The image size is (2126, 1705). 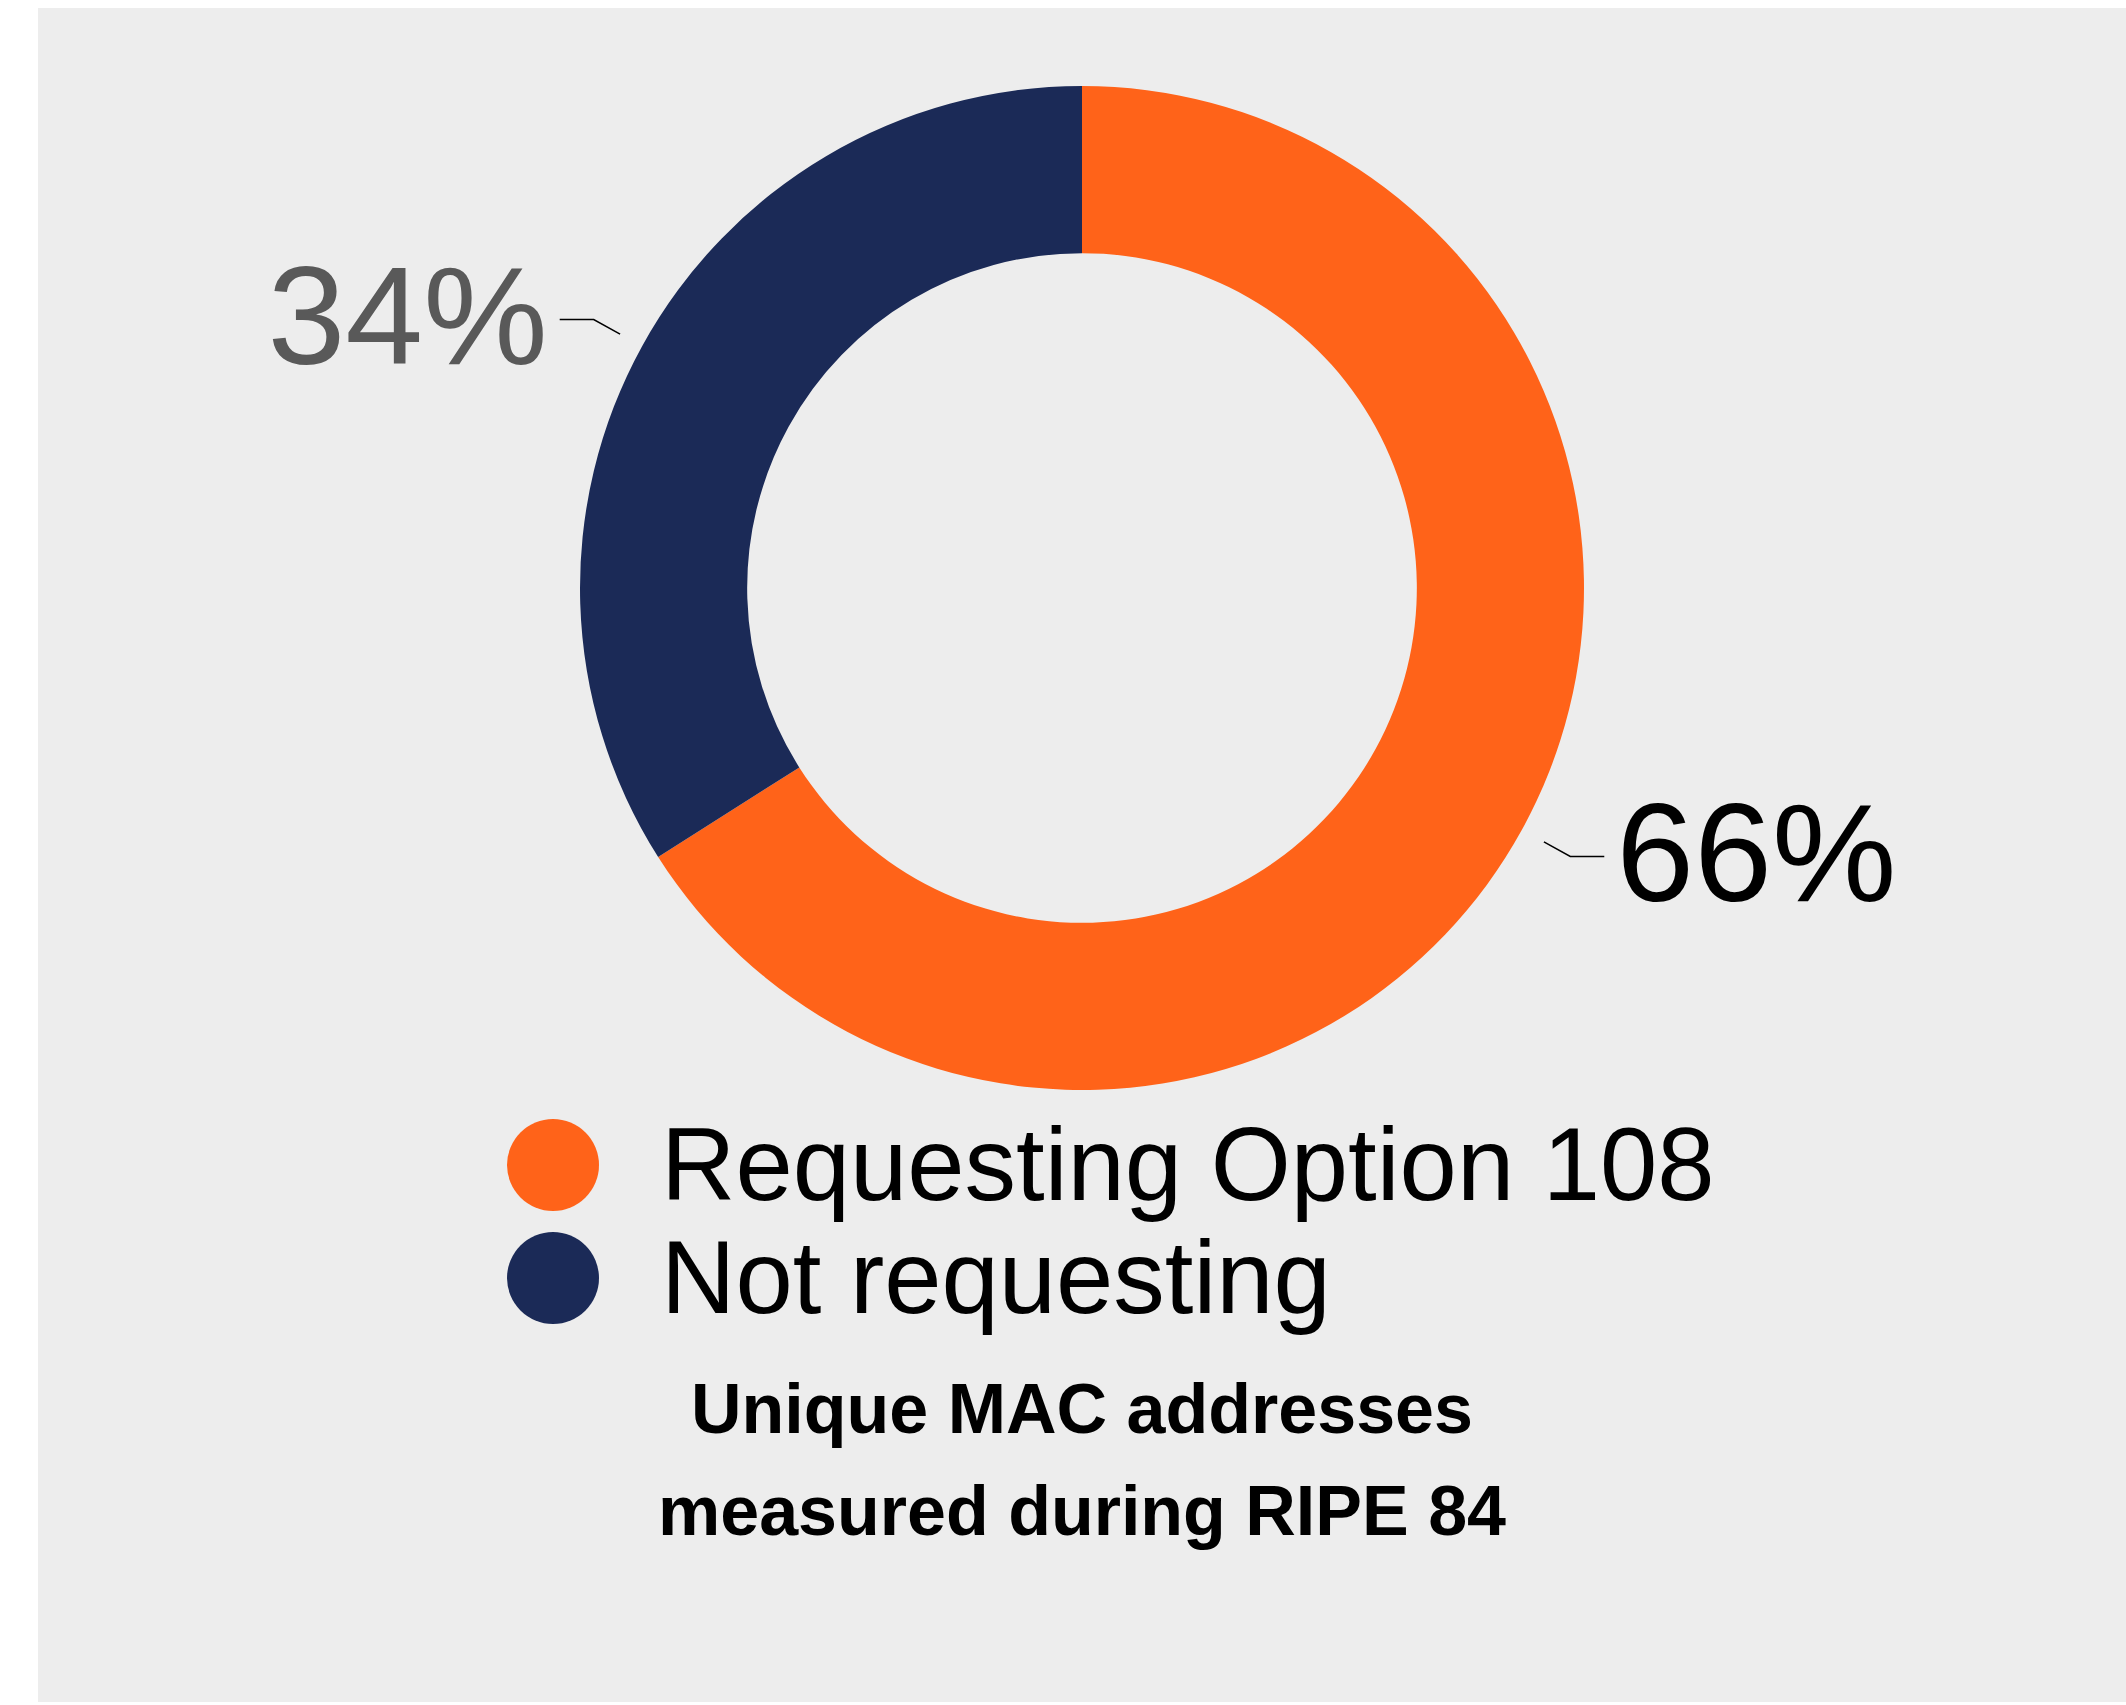 What do you see at coordinates (407, 316) in the screenshot?
I see `data-label: 34%` at bounding box center [407, 316].